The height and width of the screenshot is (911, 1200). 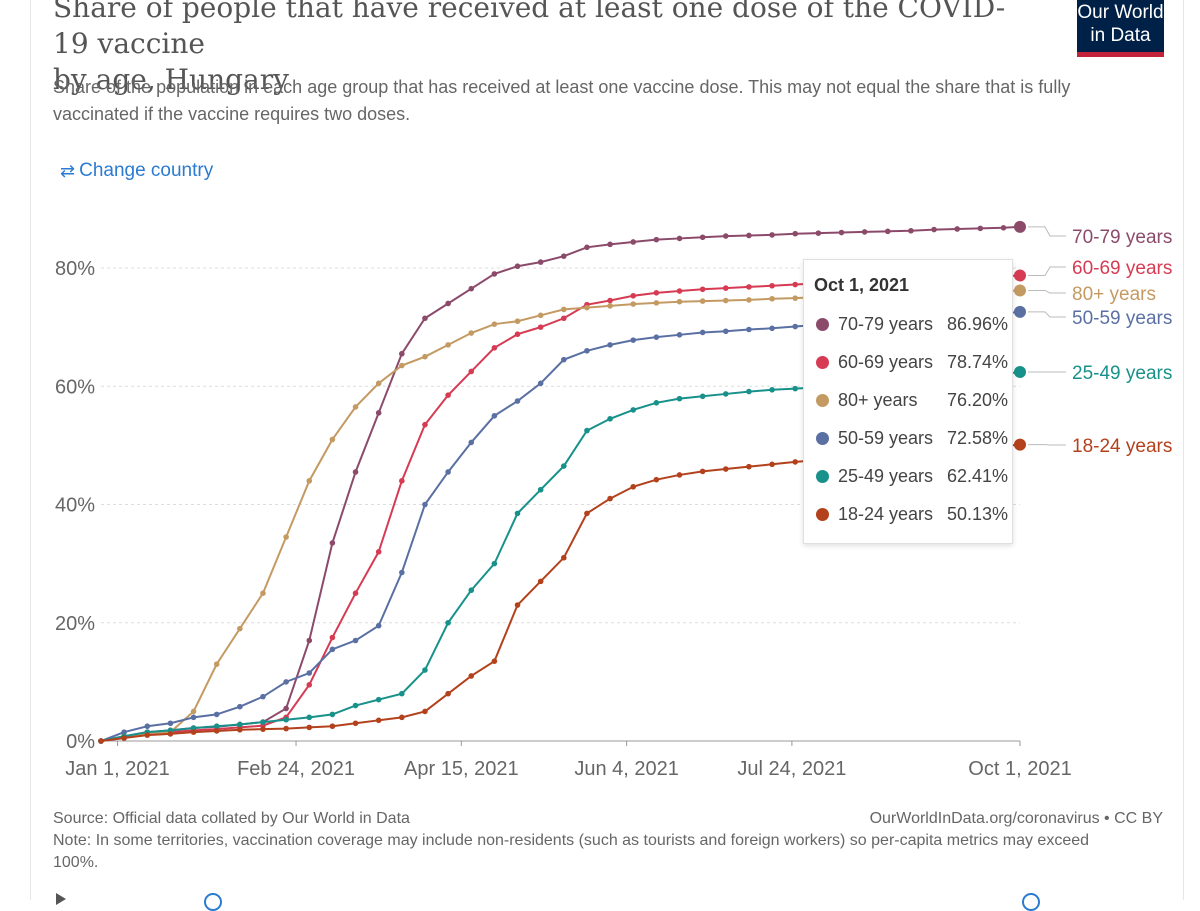 What do you see at coordinates (296, 769) in the screenshot?
I see `x-tick-label: Feb 24, 2021` at bounding box center [296, 769].